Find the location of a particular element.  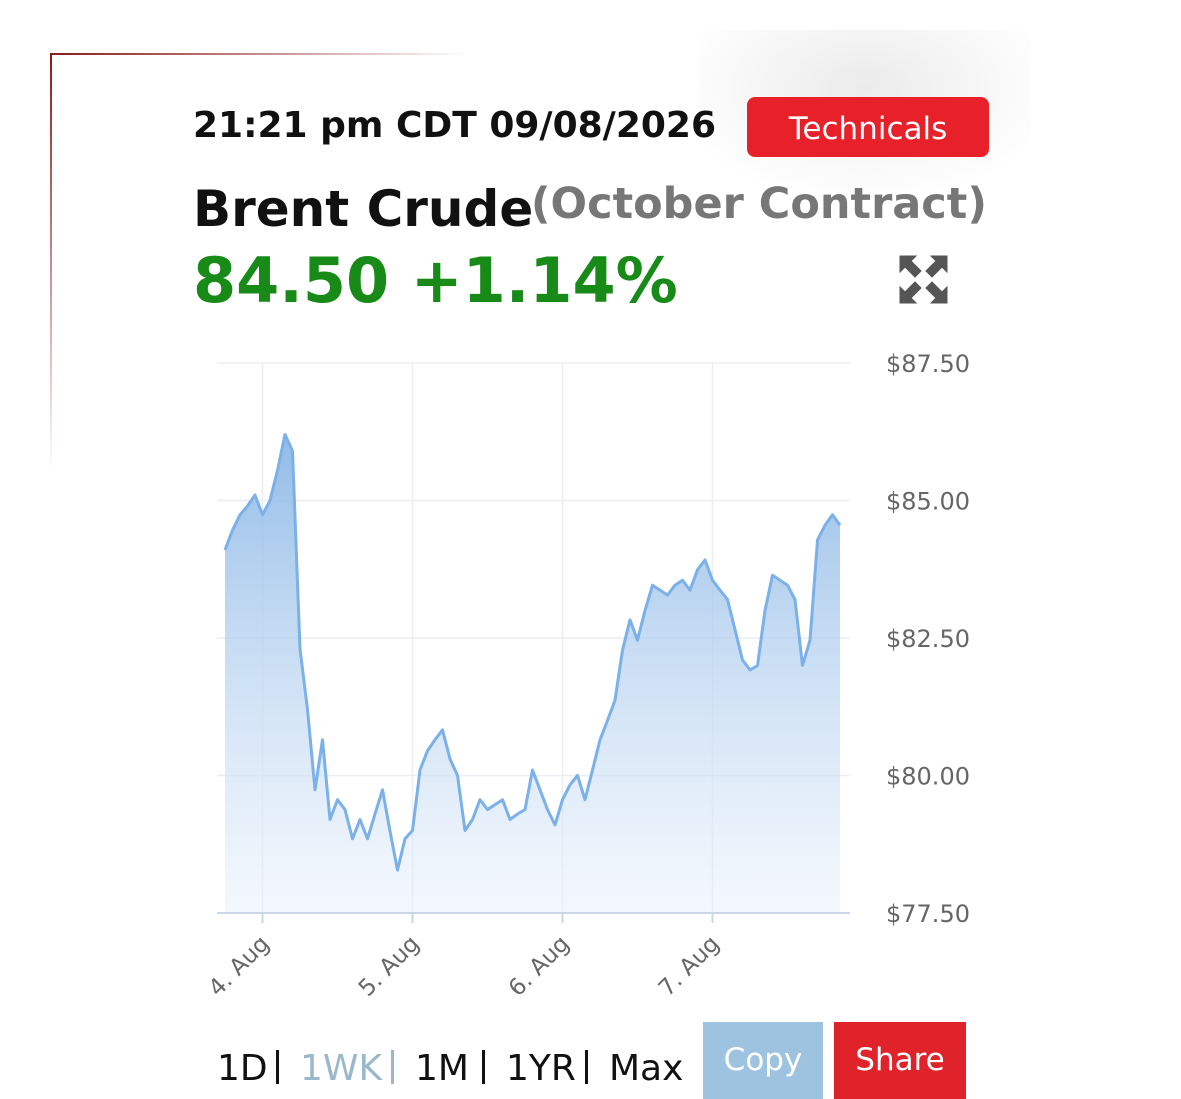

y-tick-label: $77.50 is located at coordinates (928, 914).